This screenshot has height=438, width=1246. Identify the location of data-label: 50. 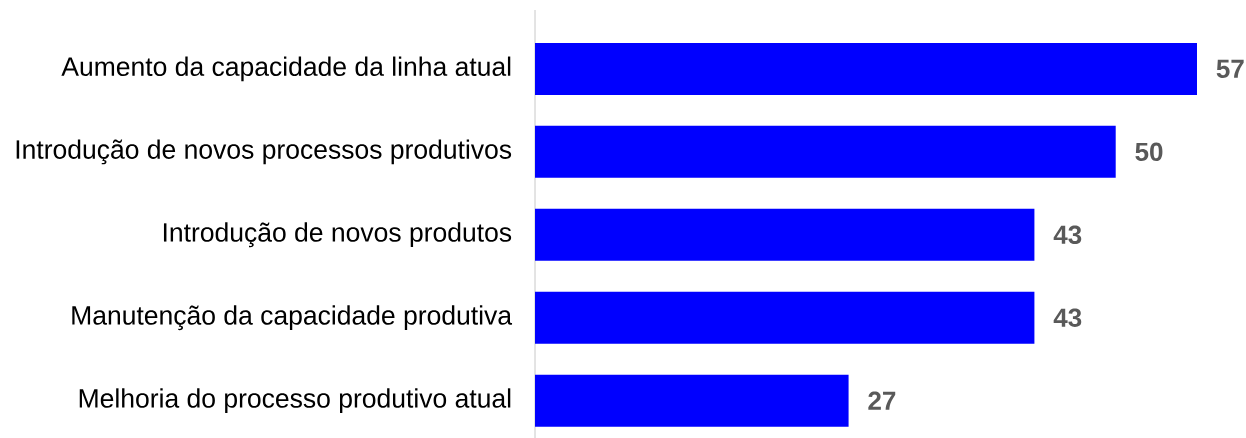
(1149, 152).